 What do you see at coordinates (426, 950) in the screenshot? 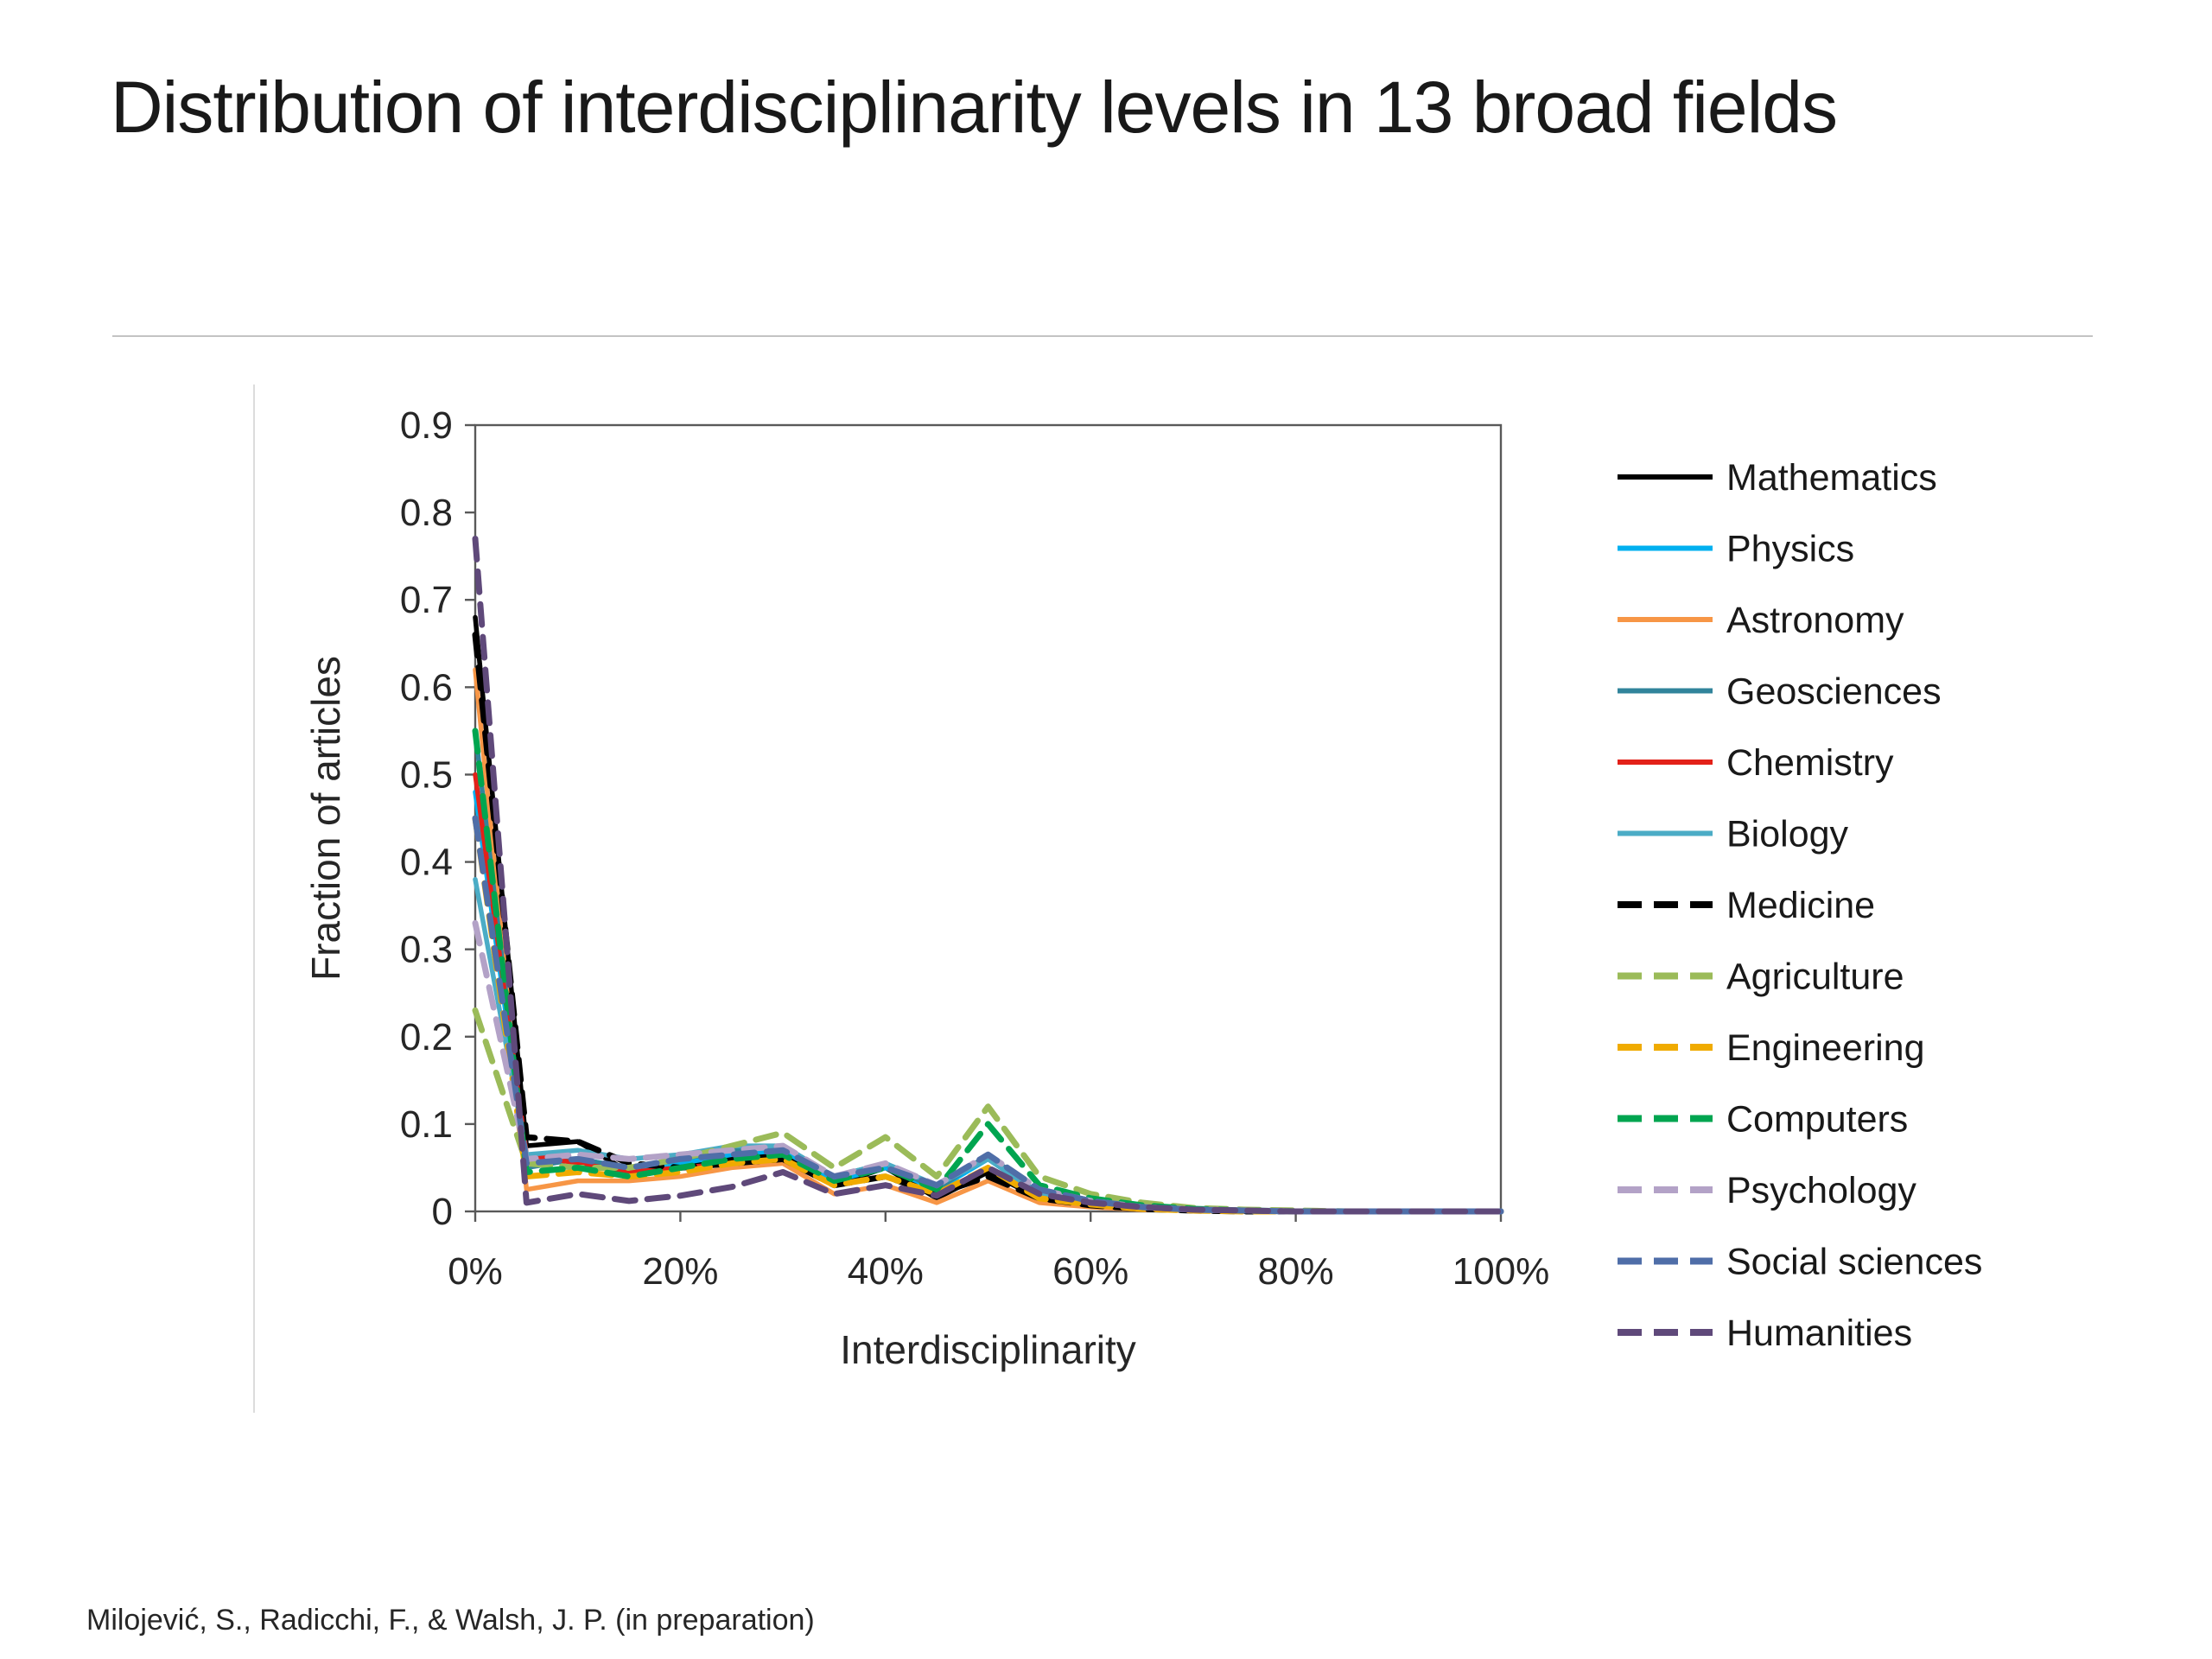
I see `y-tick-label: 0.3` at bounding box center [426, 950].